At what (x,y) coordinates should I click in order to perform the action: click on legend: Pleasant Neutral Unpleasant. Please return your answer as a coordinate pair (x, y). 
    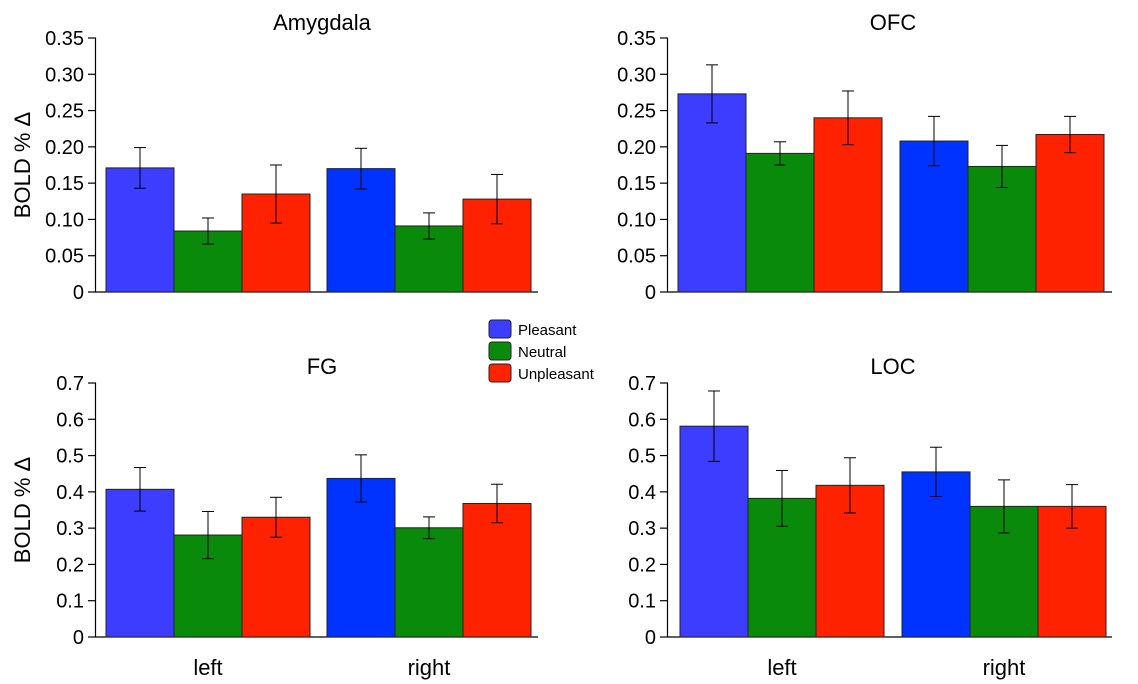
    Looking at the image, I should click on (541, 351).